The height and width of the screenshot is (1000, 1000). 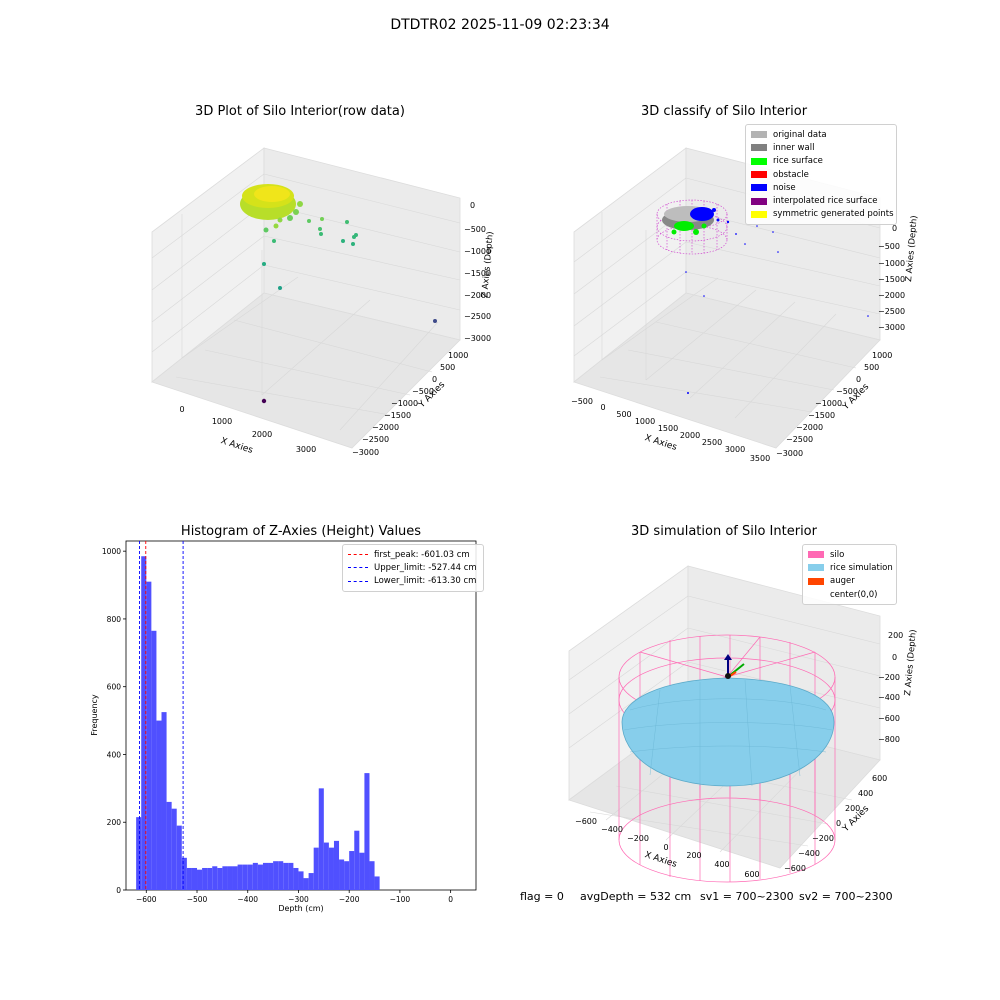 What do you see at coordinates (800, 134) in the screenshot?
I see `legend-label: original data` at bounding box center [800, 134].